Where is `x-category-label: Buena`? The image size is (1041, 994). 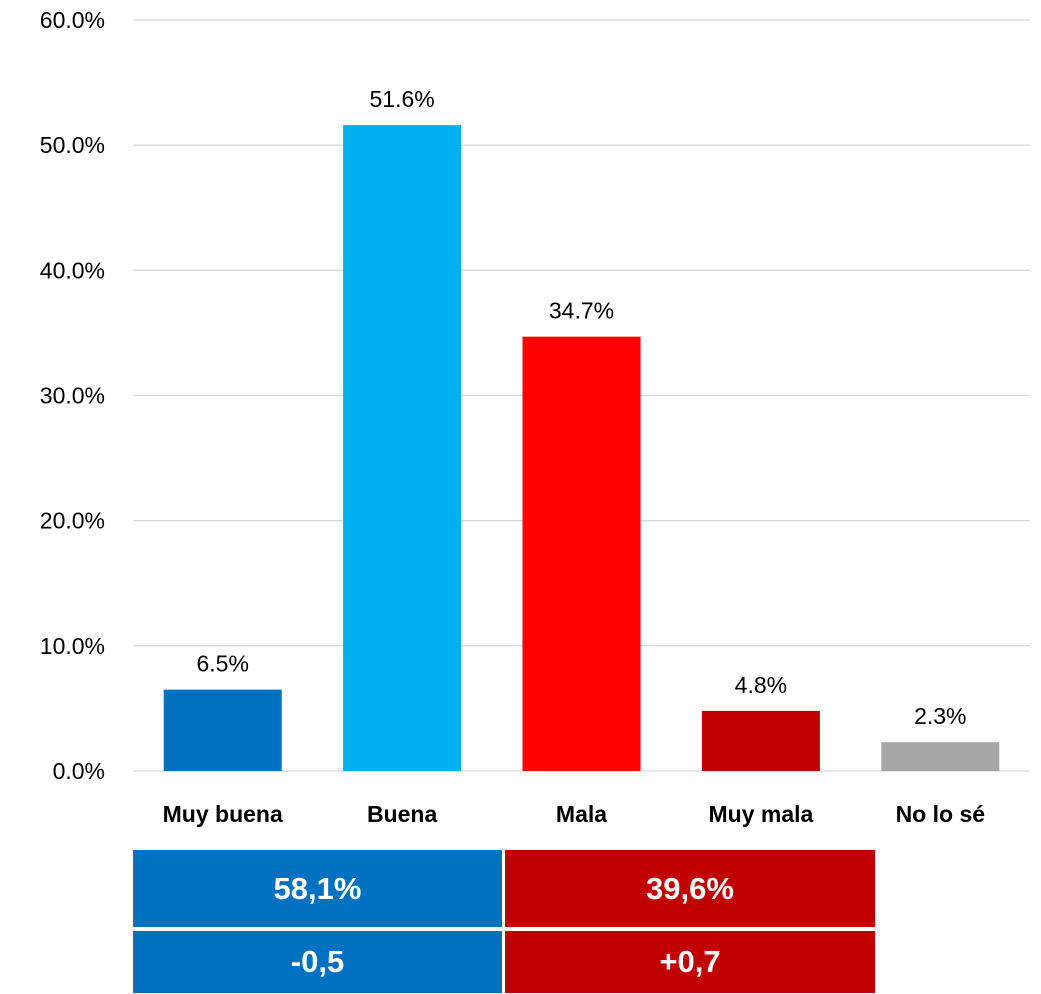 x-category-label: Buena is located at coordinates (402, 814).